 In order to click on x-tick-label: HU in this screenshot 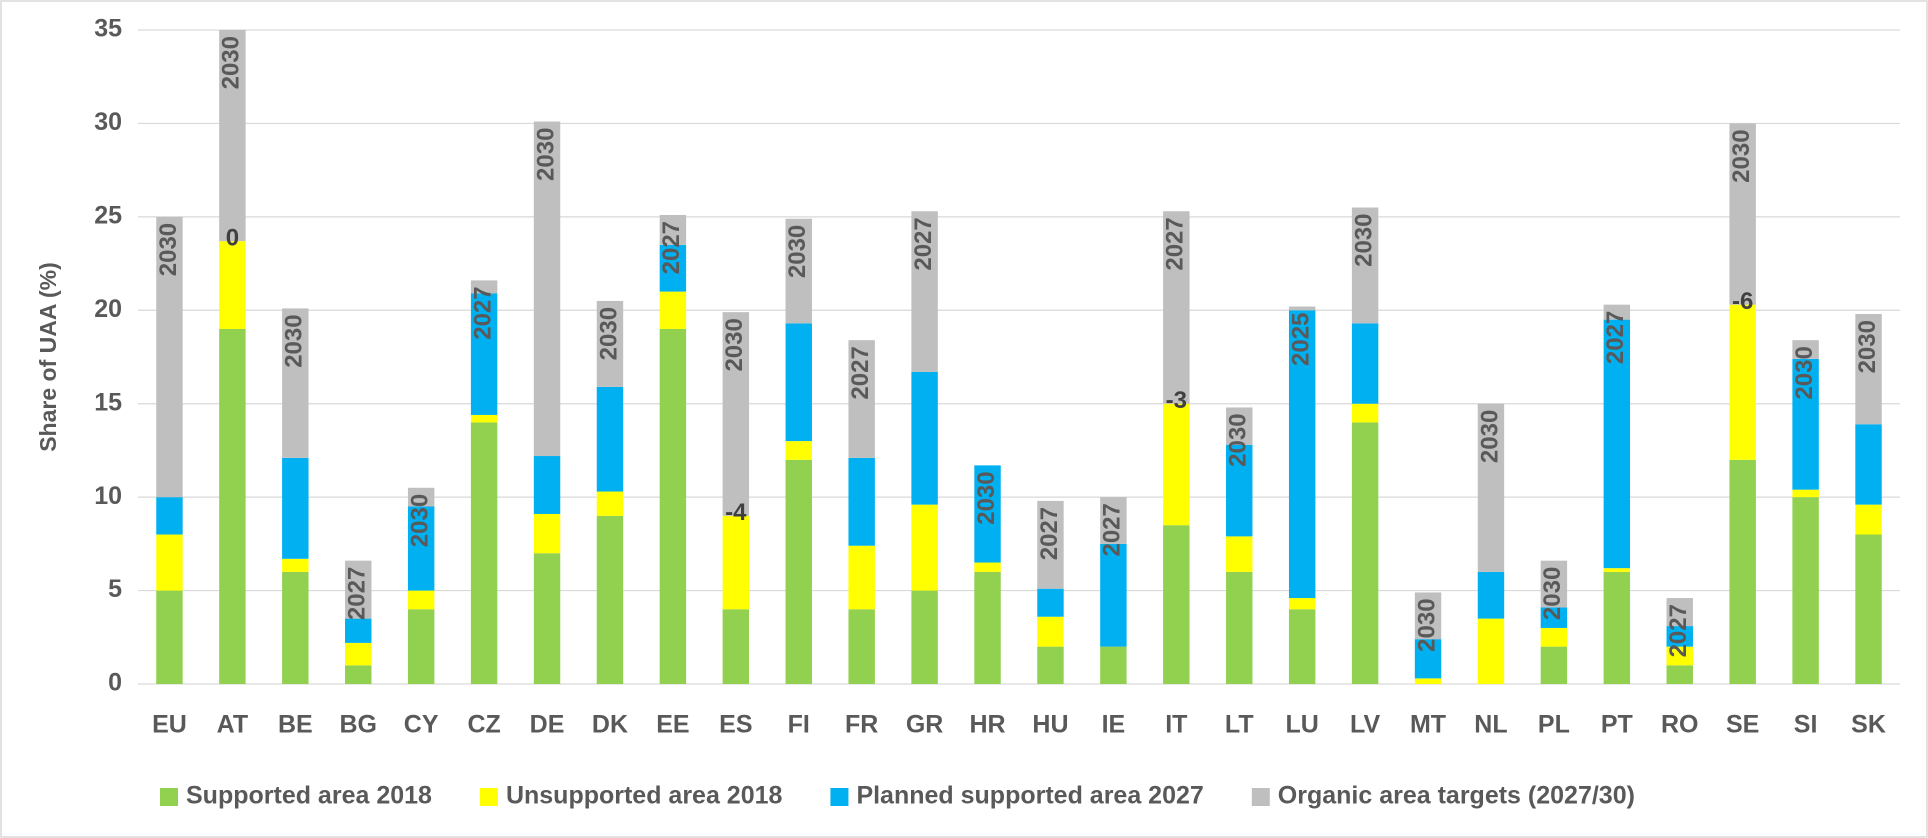, I will do `click(1050, 725)`.